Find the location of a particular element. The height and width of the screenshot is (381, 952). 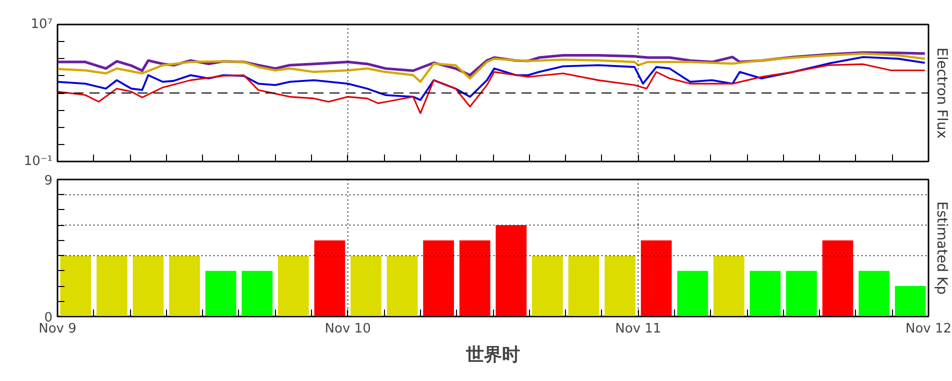

x-tick-label: Nov 12 is located at coordinates (928, 329).